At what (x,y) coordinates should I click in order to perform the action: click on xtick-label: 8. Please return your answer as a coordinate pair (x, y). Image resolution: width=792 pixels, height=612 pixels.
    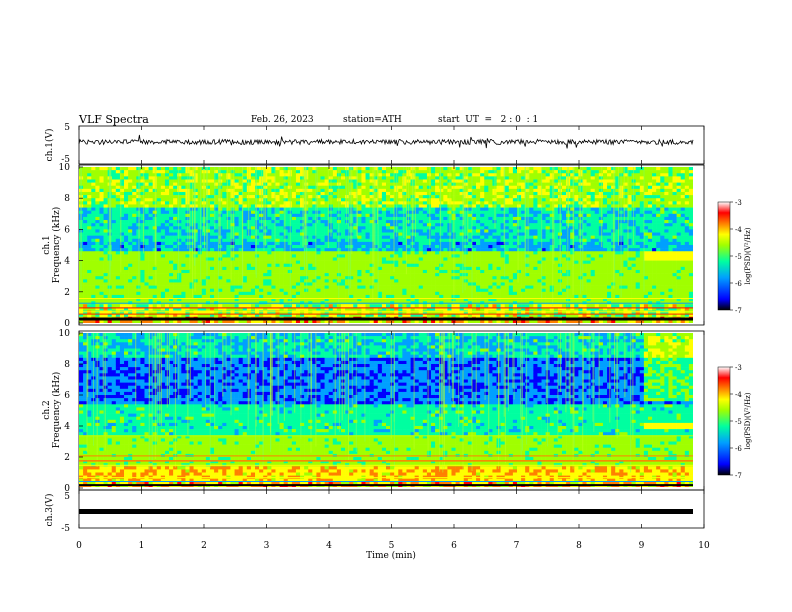
    Looking at the image, I should click on (579, 546).